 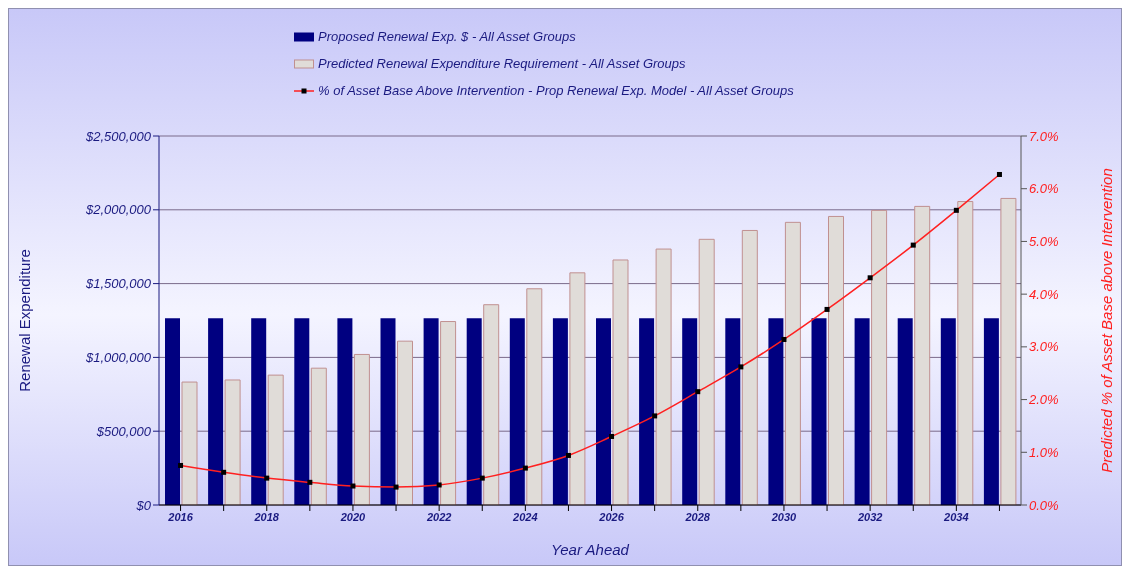 I want to click on y-tick-label: $2,000,000, so click(x=118, y=210).